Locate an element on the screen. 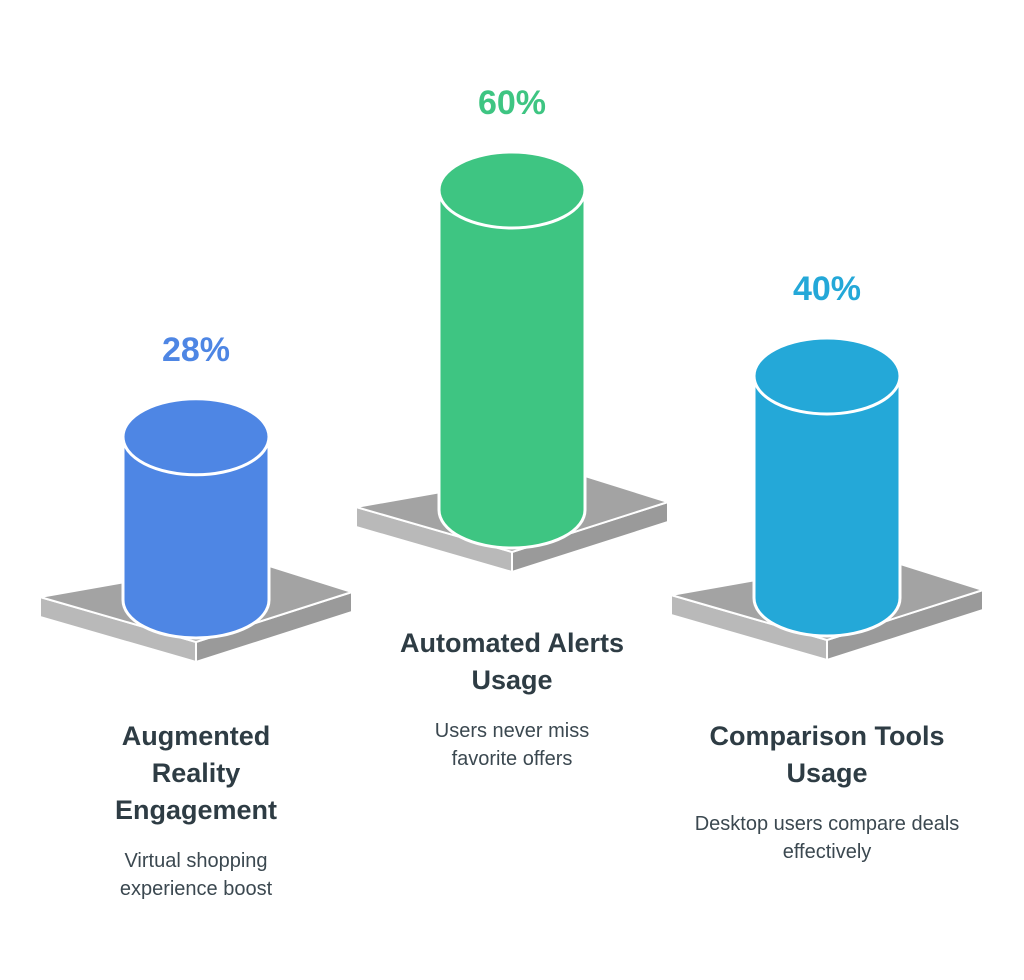  category-title: Automated Alerts Usage is located at coordinates (512, 661).